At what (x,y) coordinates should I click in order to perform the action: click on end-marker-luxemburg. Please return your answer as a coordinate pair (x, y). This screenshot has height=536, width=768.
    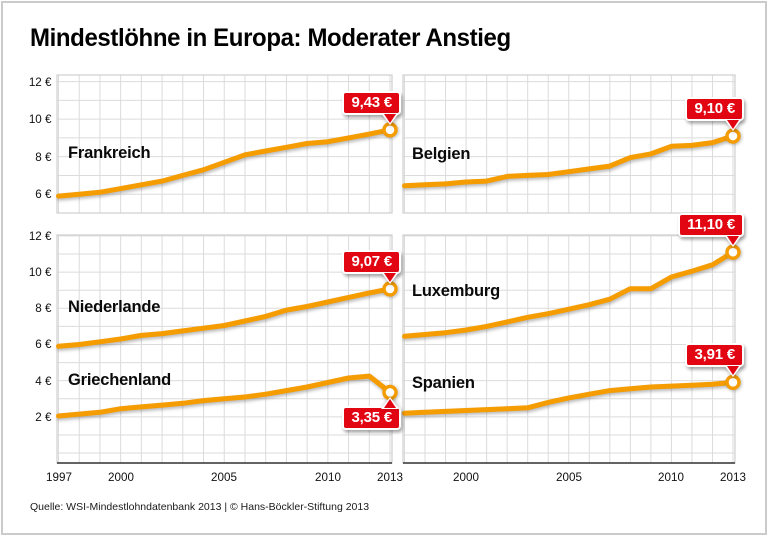
    Looking at the image, I should click on (733, 252).